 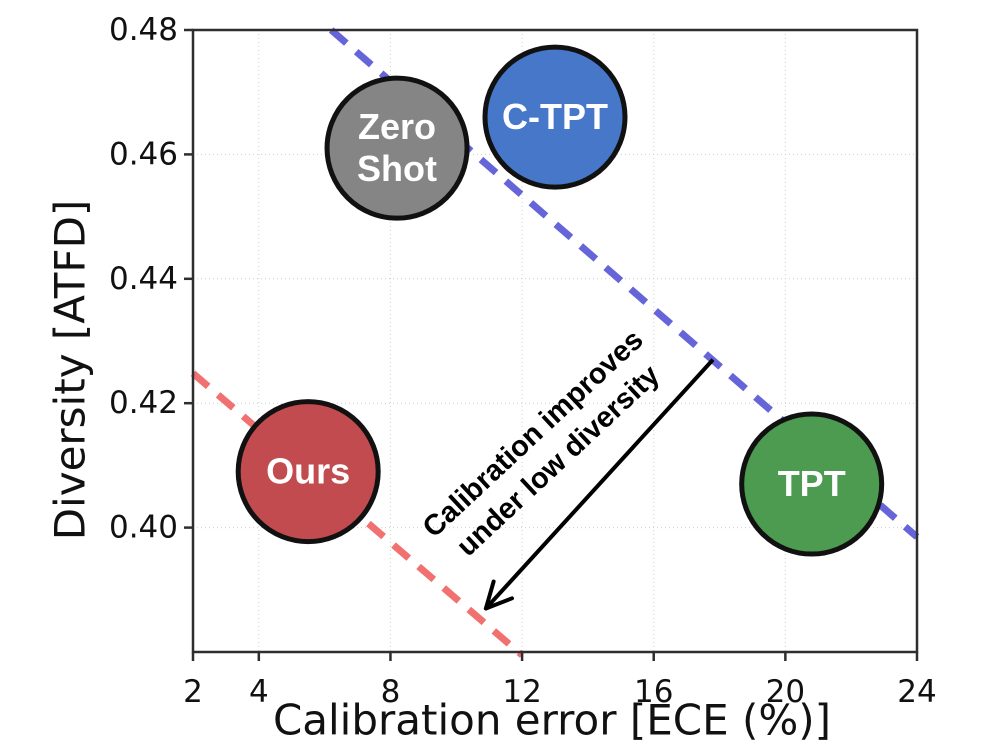 I want to click on x-tick-label: 2, so click(x=193, y=692).